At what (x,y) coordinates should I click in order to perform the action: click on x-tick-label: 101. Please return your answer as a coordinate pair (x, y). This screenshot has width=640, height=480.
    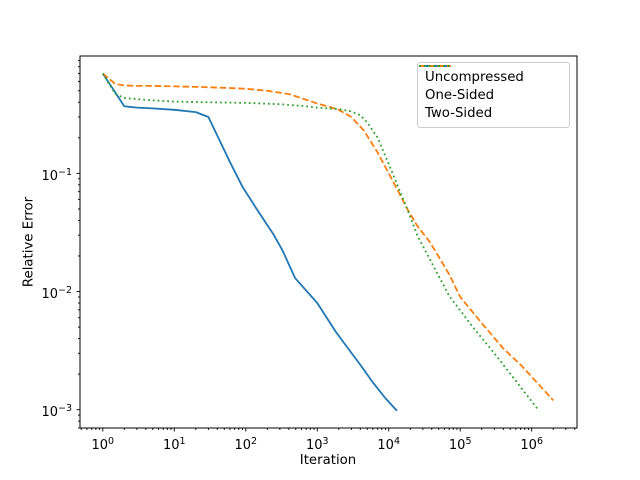
    Looking at the image, I should click on (174, 444).